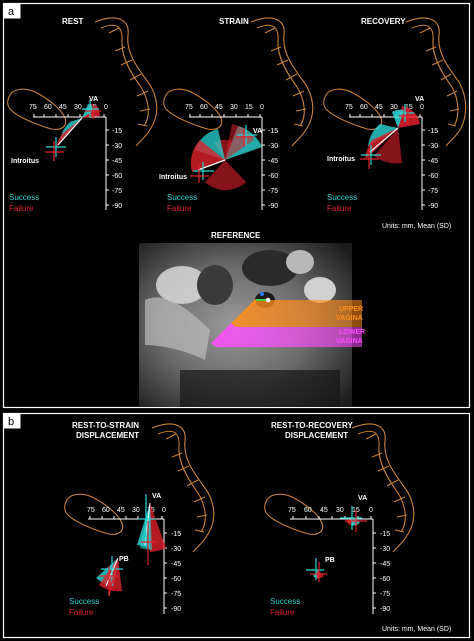  Describe the element at coordinates (285, 601) in the screenshot. I see `rtr-legend-success: Success` at that location.